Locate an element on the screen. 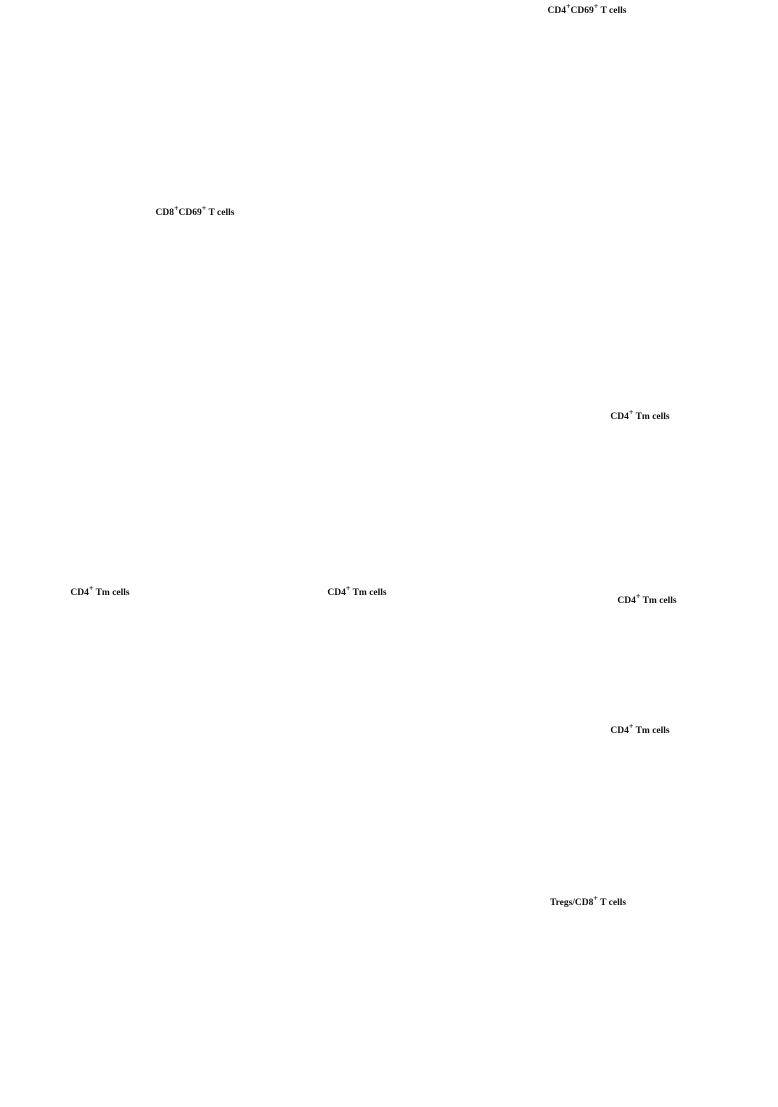  panel-a is located at coordinates (100, 97).